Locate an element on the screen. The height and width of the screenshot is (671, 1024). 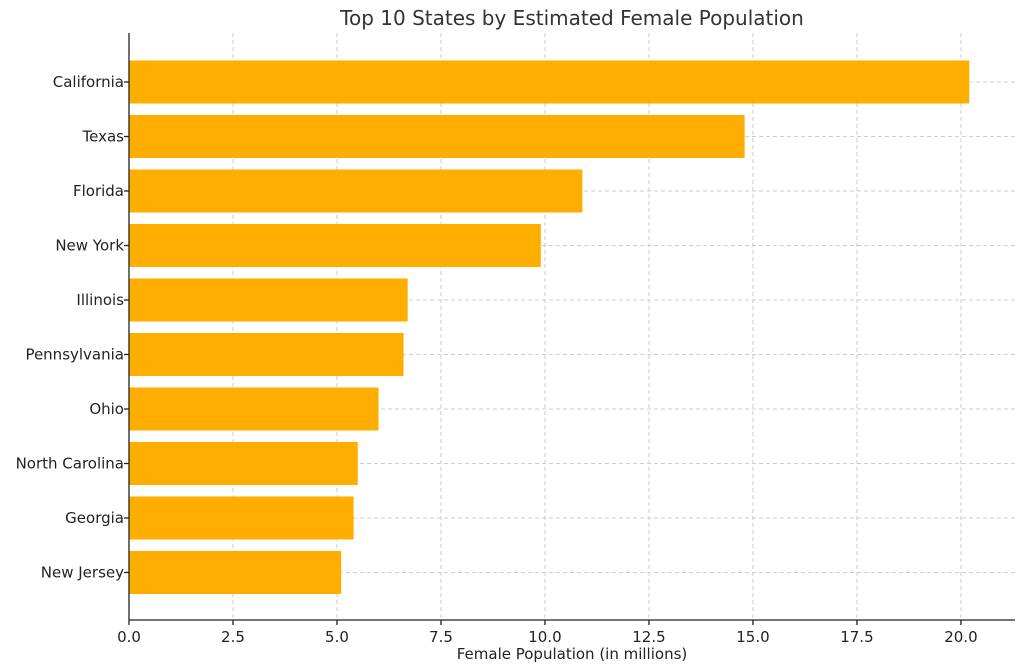
x-tick-label: 2.5 is located at coordinates (233, 637).